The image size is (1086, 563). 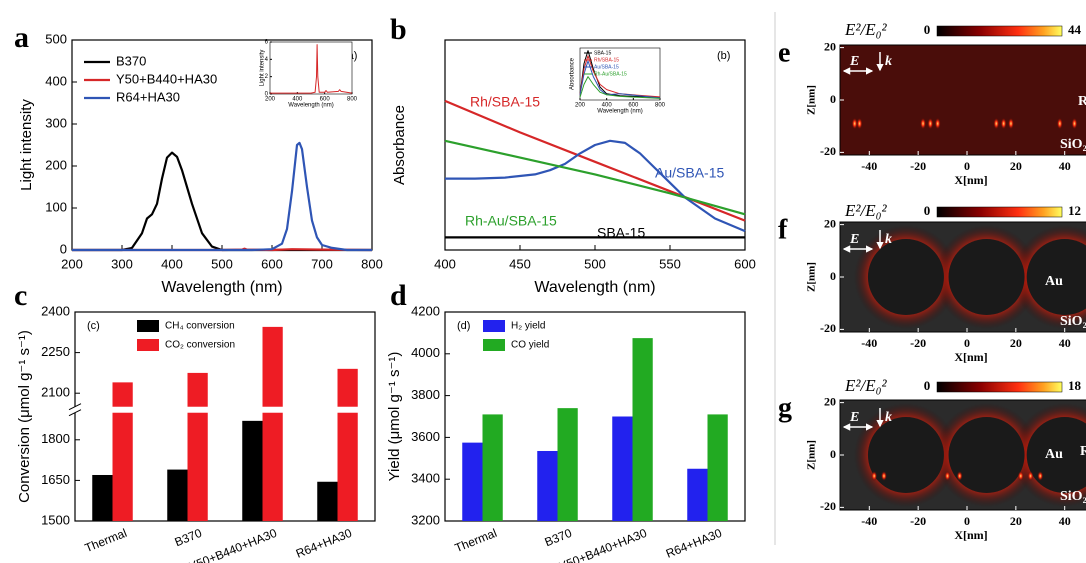 I want to click on axis-break-gap, so click(x=75, y=409).